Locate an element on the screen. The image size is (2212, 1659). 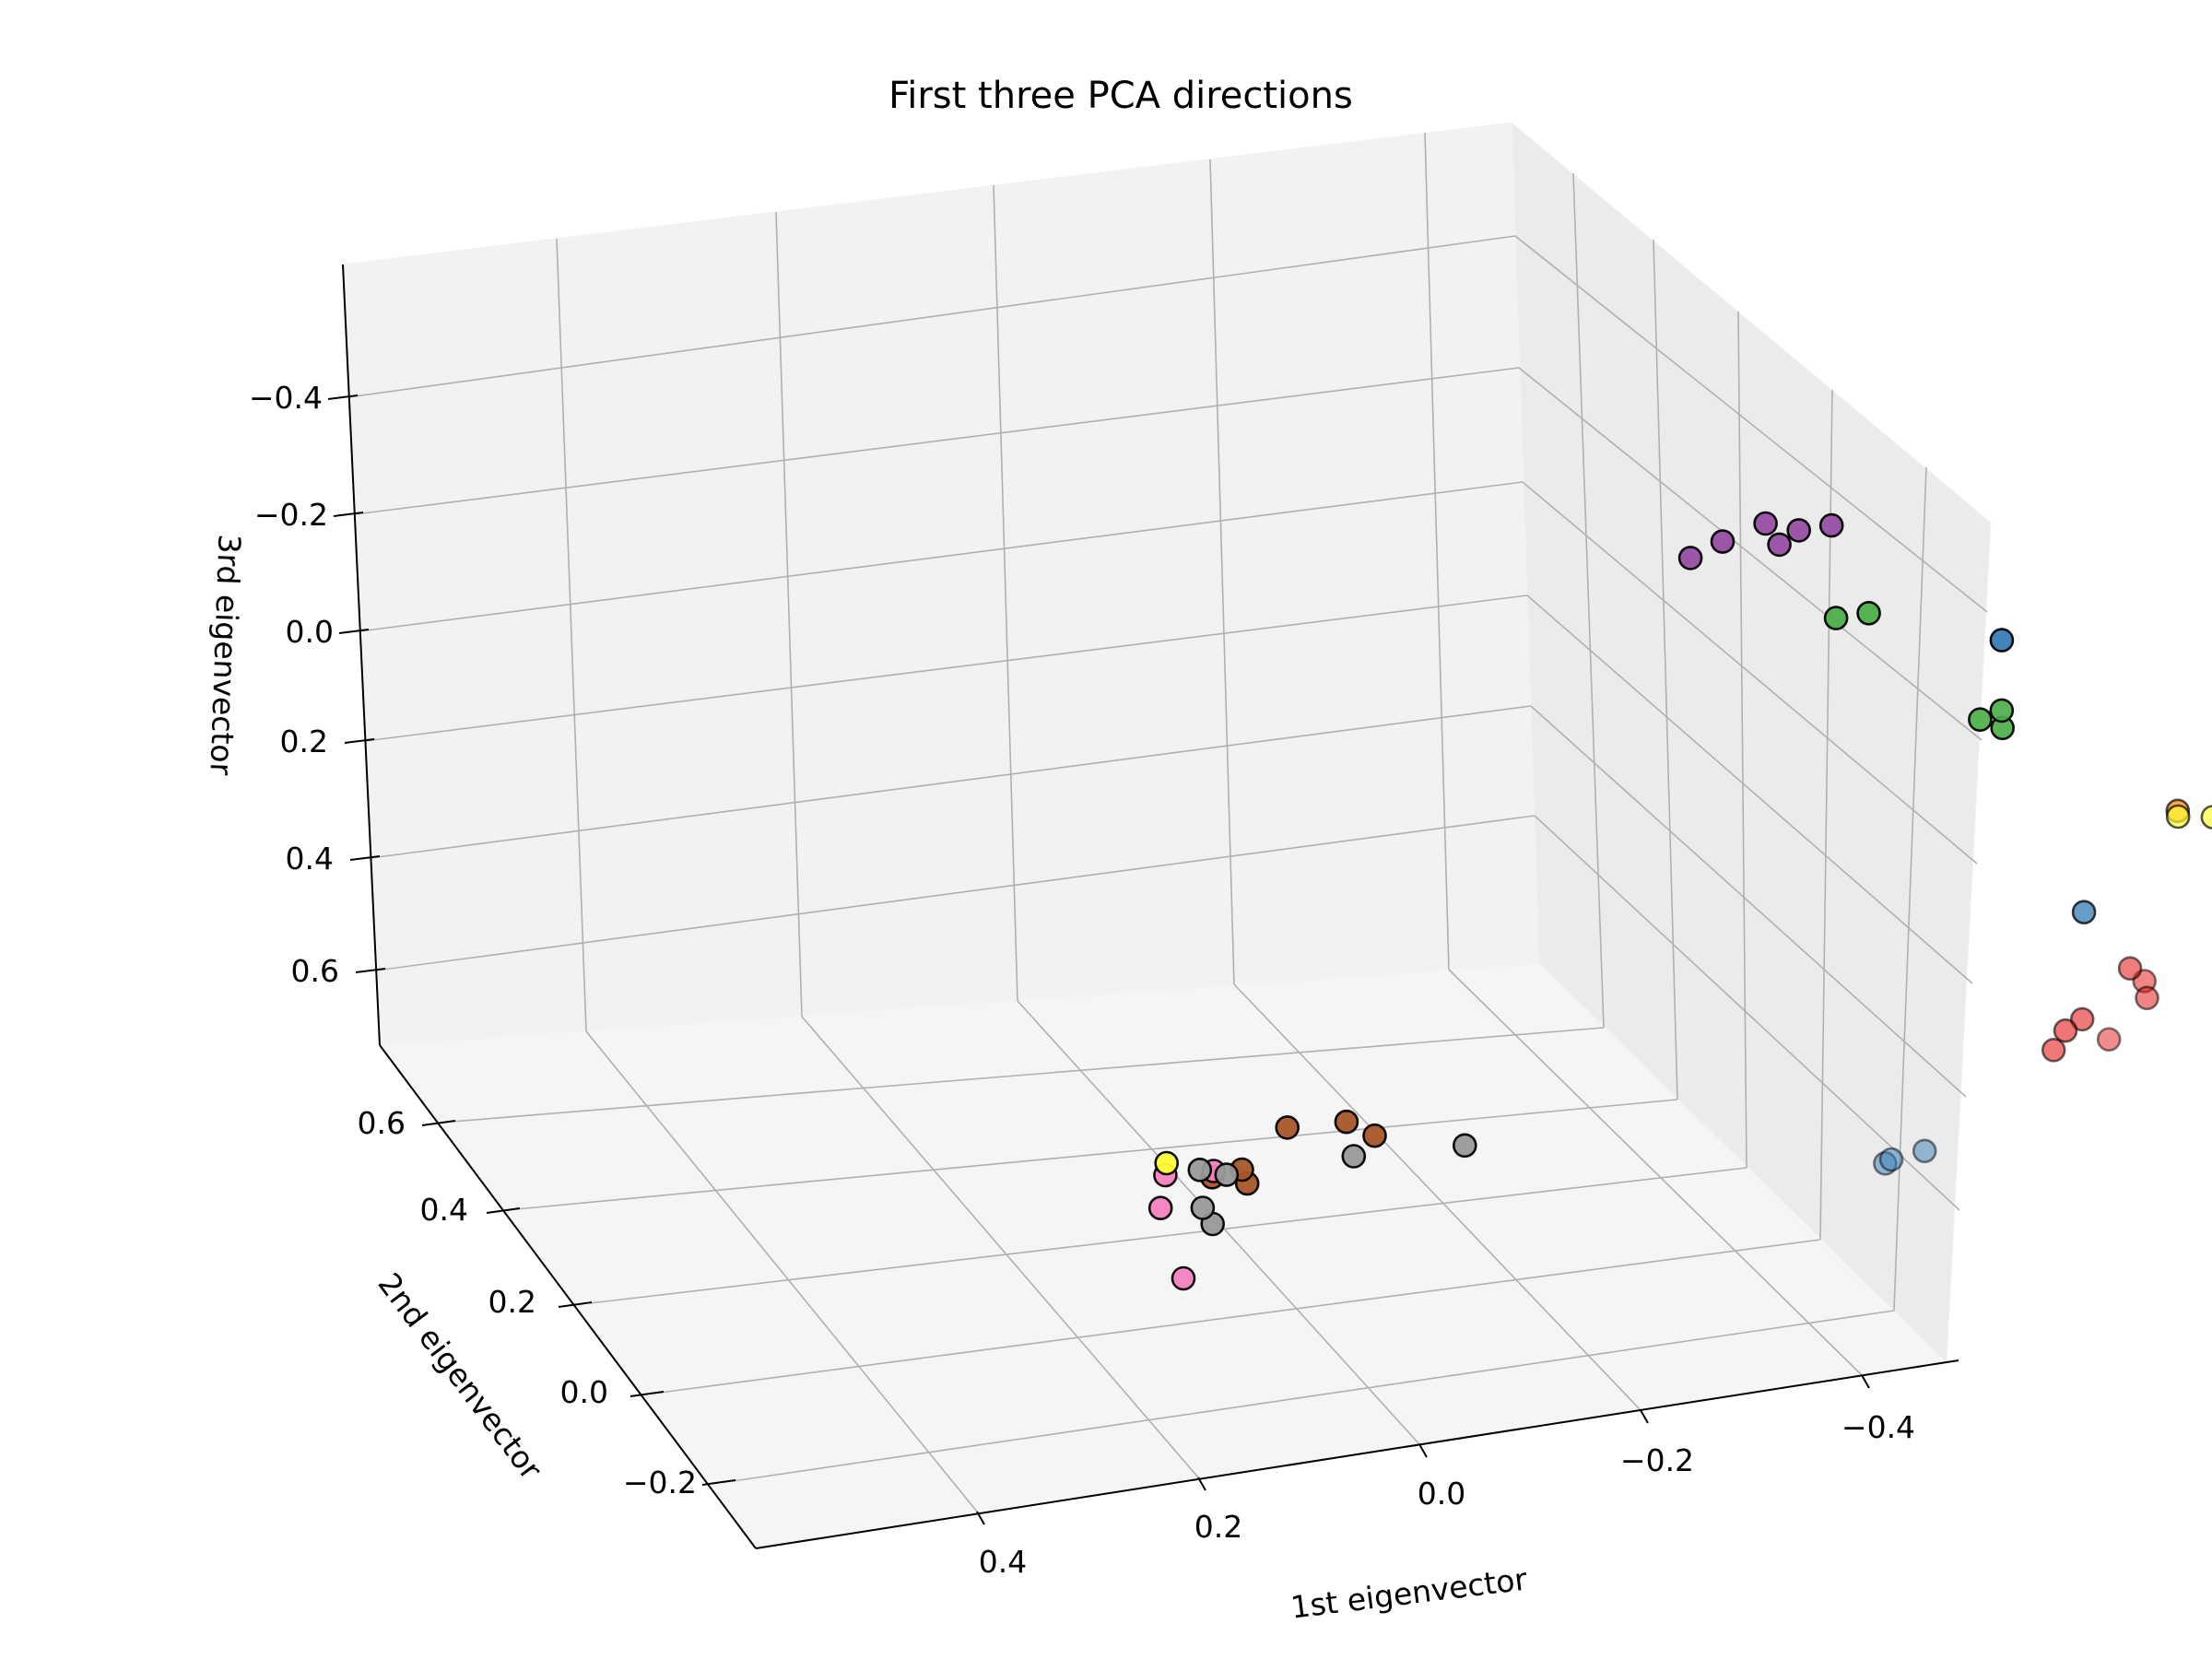
y-tick-labels: 0.6 0.4 0.2 0.0 −0.2 is located at coordinates (527, 1302).